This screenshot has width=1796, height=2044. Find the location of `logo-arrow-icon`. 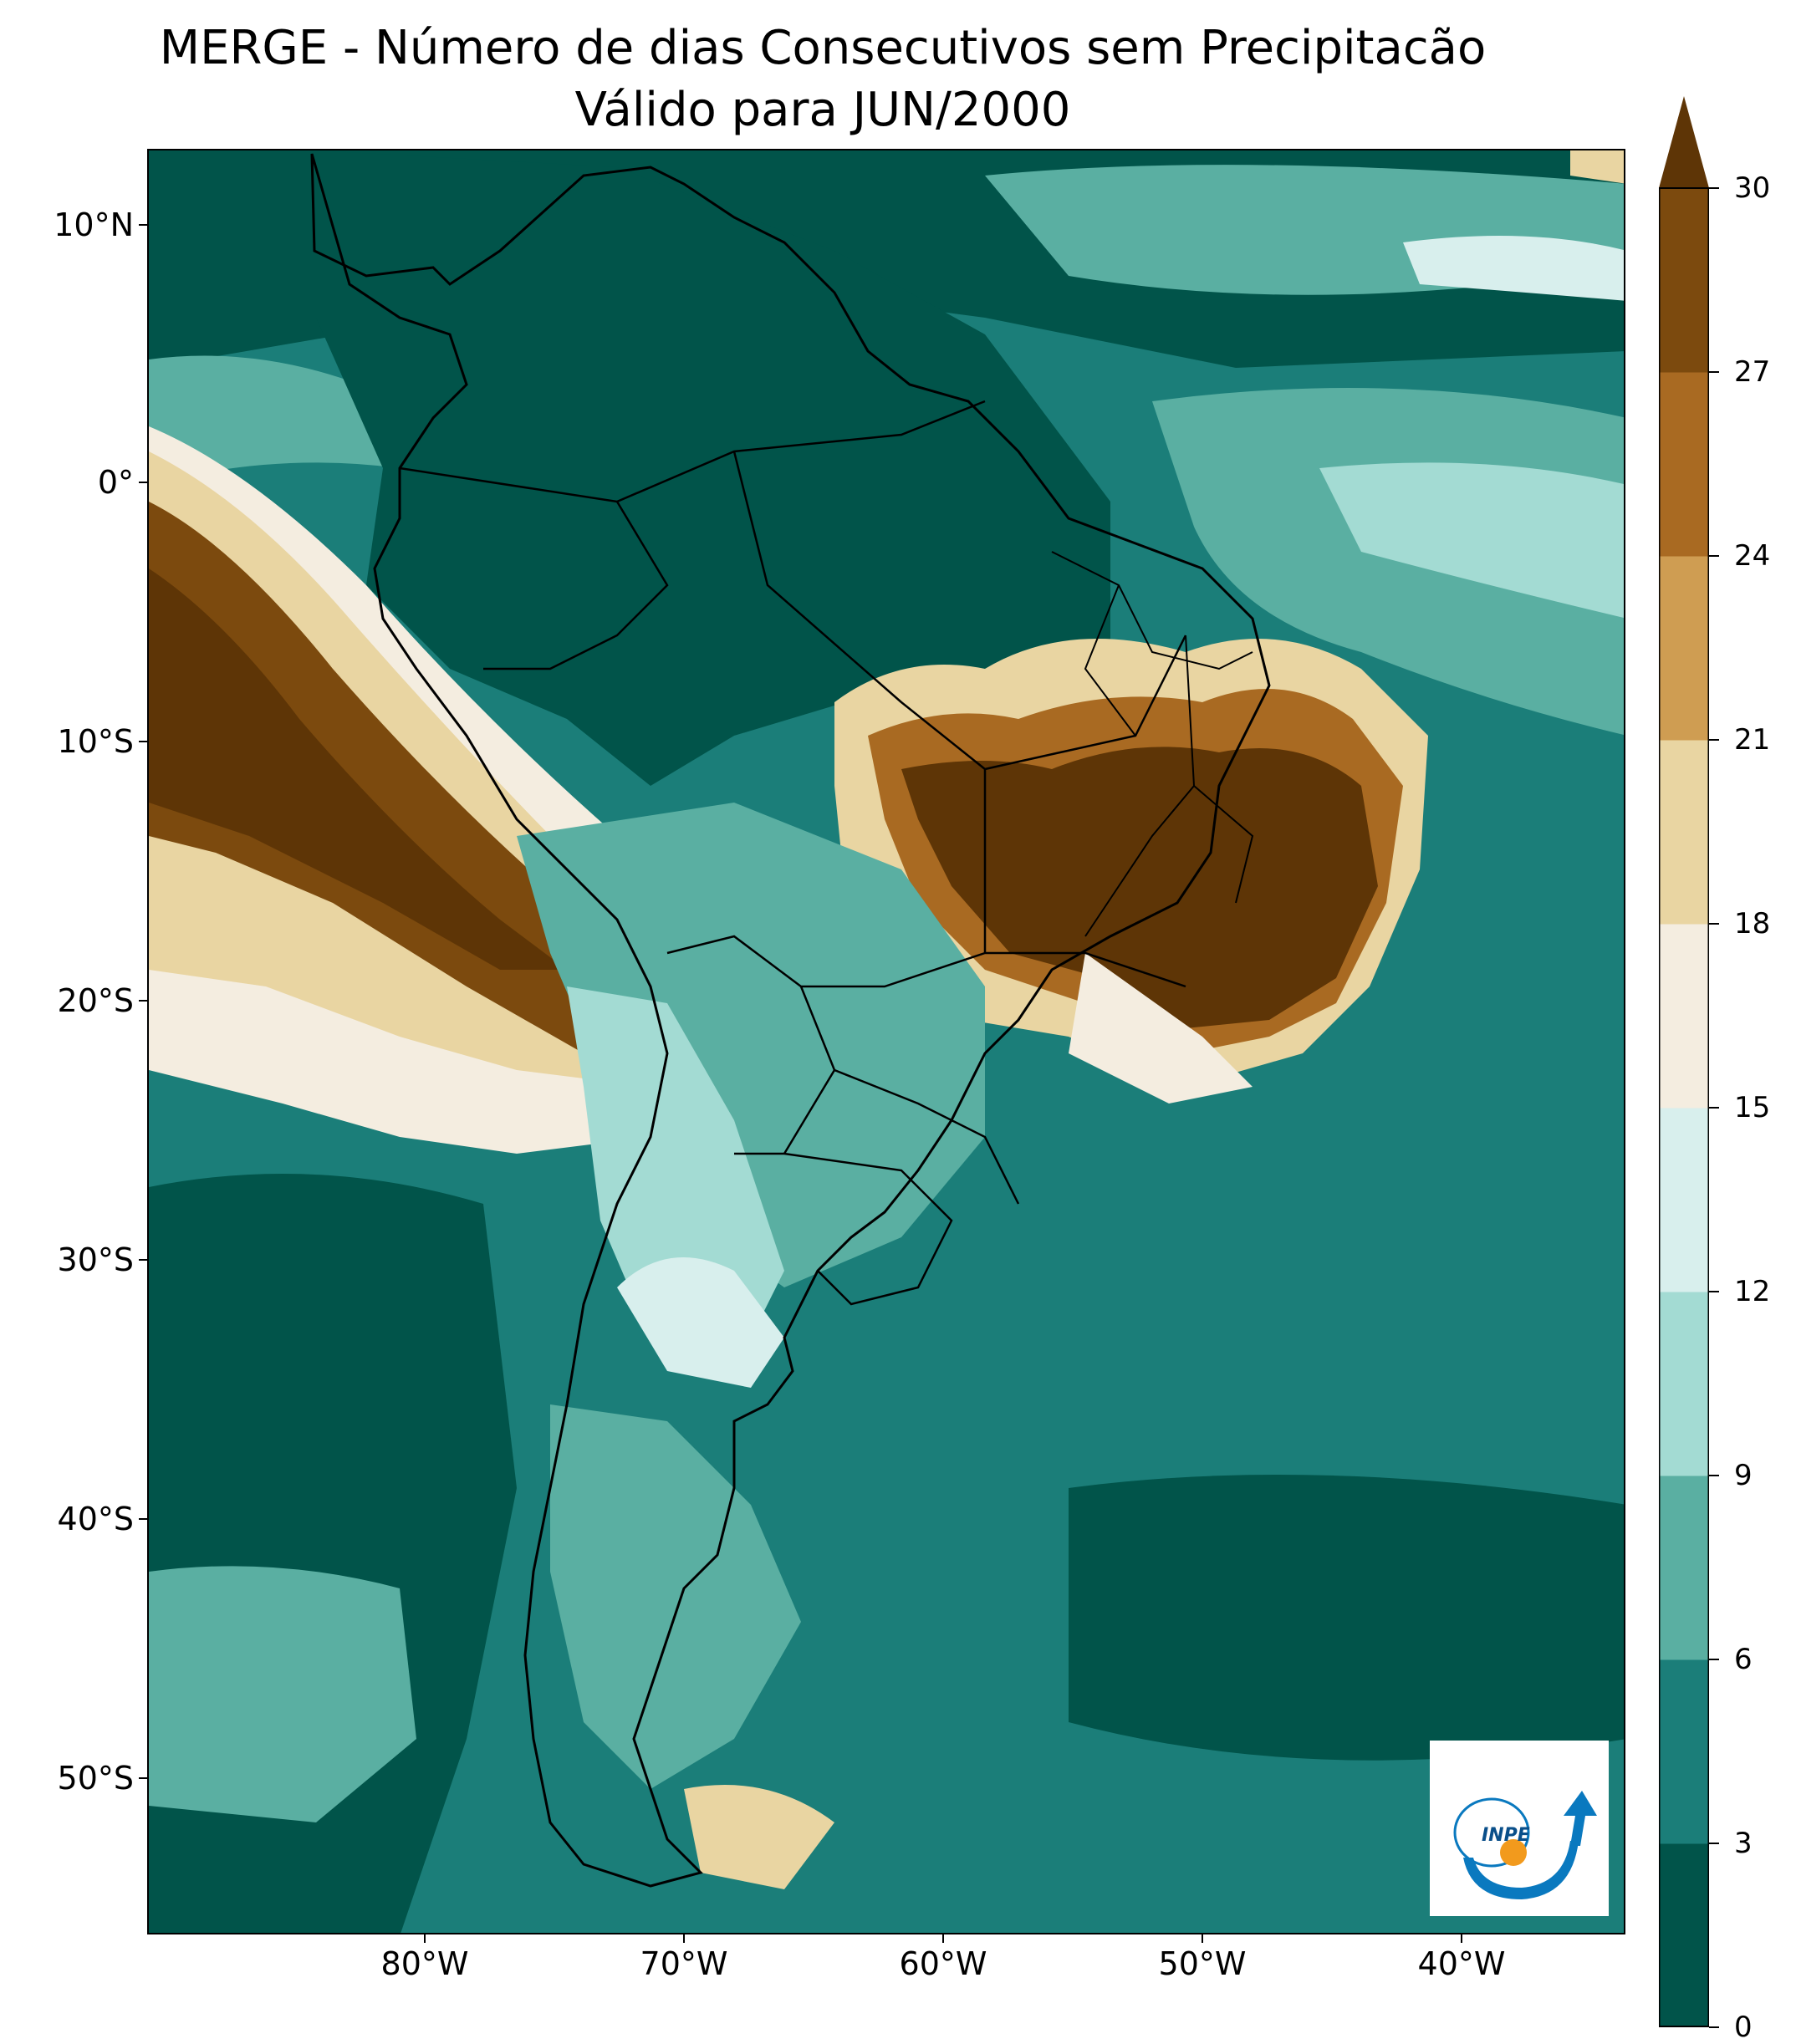

logo-arrow-icon is located at coordinates (1580, 1818).